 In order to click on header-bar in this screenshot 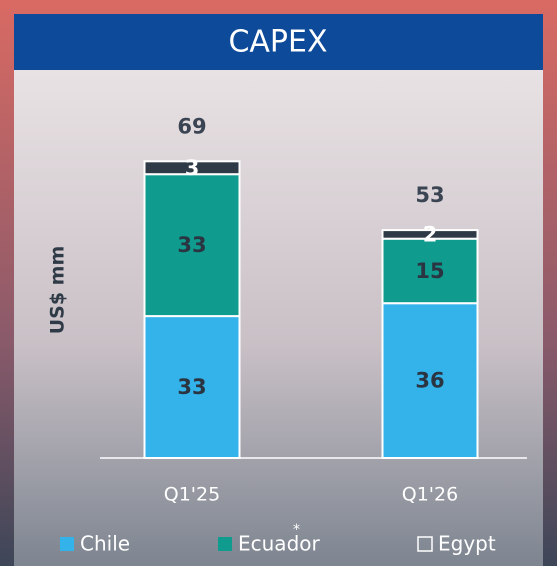, I will do `click(278, 42)`.